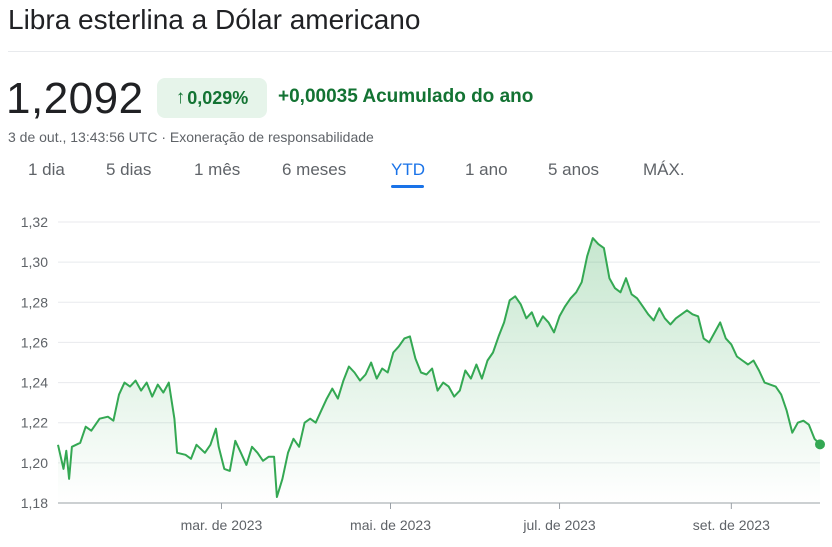  I want to click on change-absolute: +0,00035 Acumulado do ano, so click(406, 96).